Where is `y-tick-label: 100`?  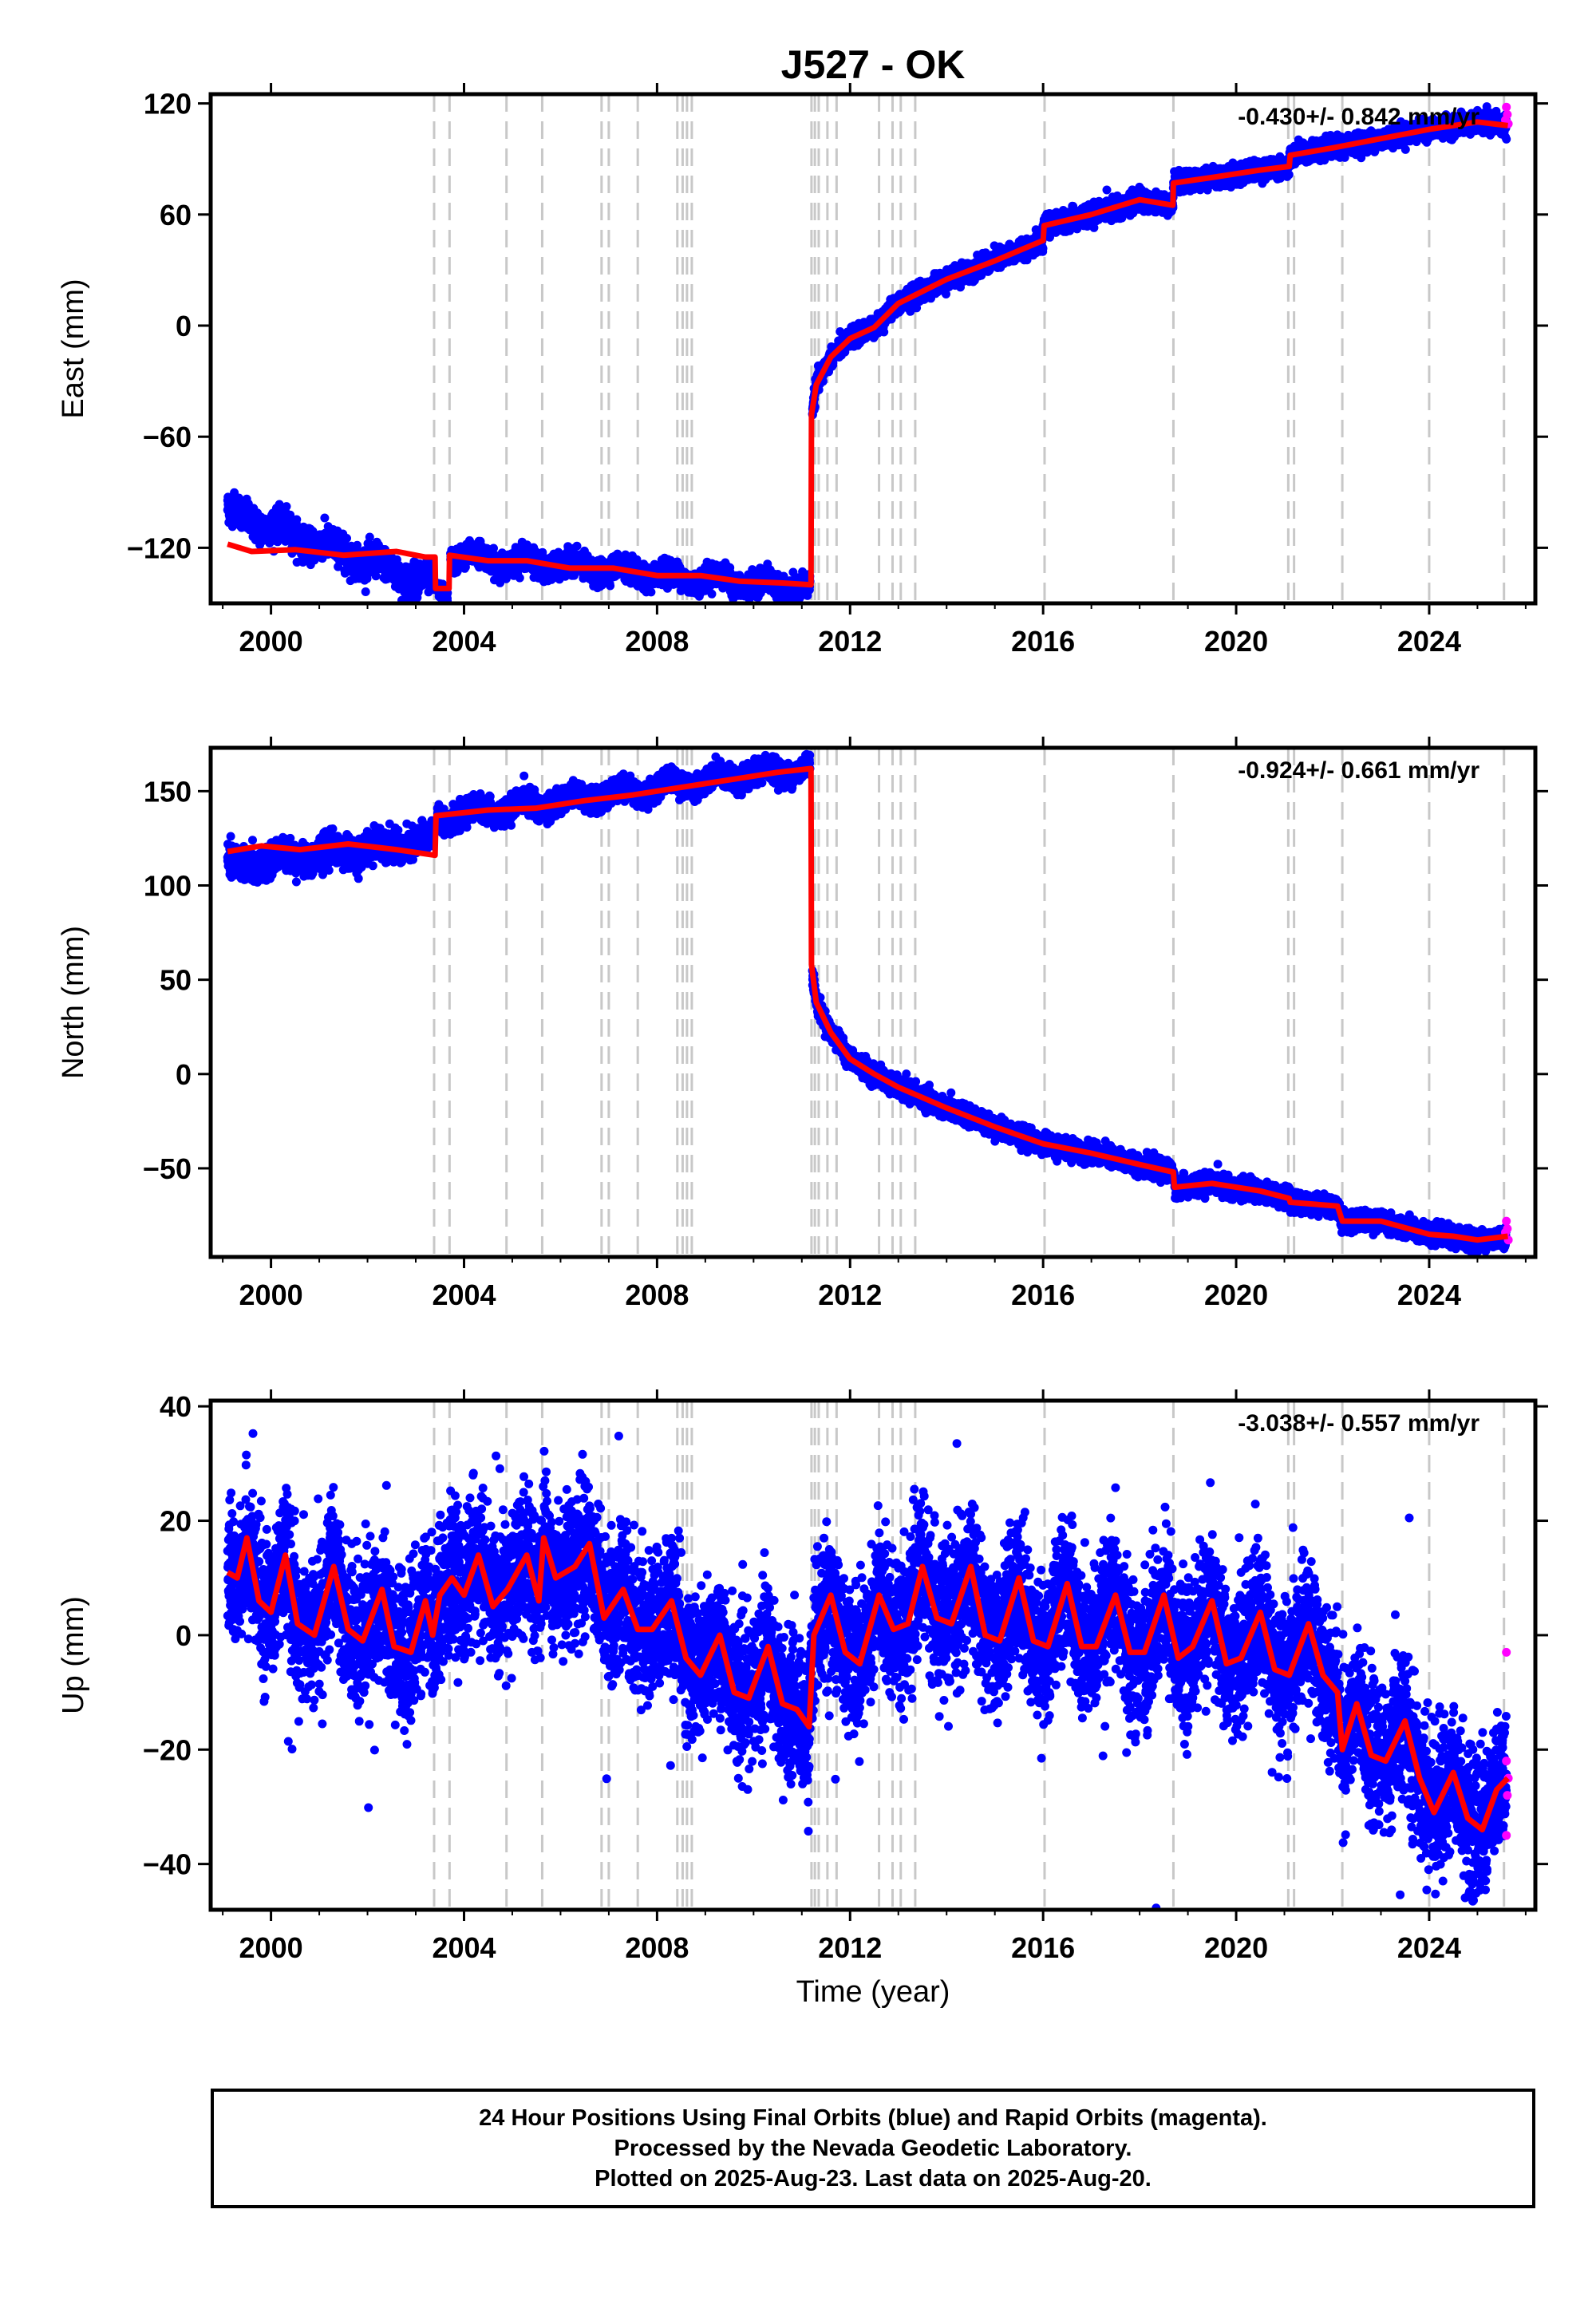
y-tick-label: 100 is located at coordinates (168, 885).